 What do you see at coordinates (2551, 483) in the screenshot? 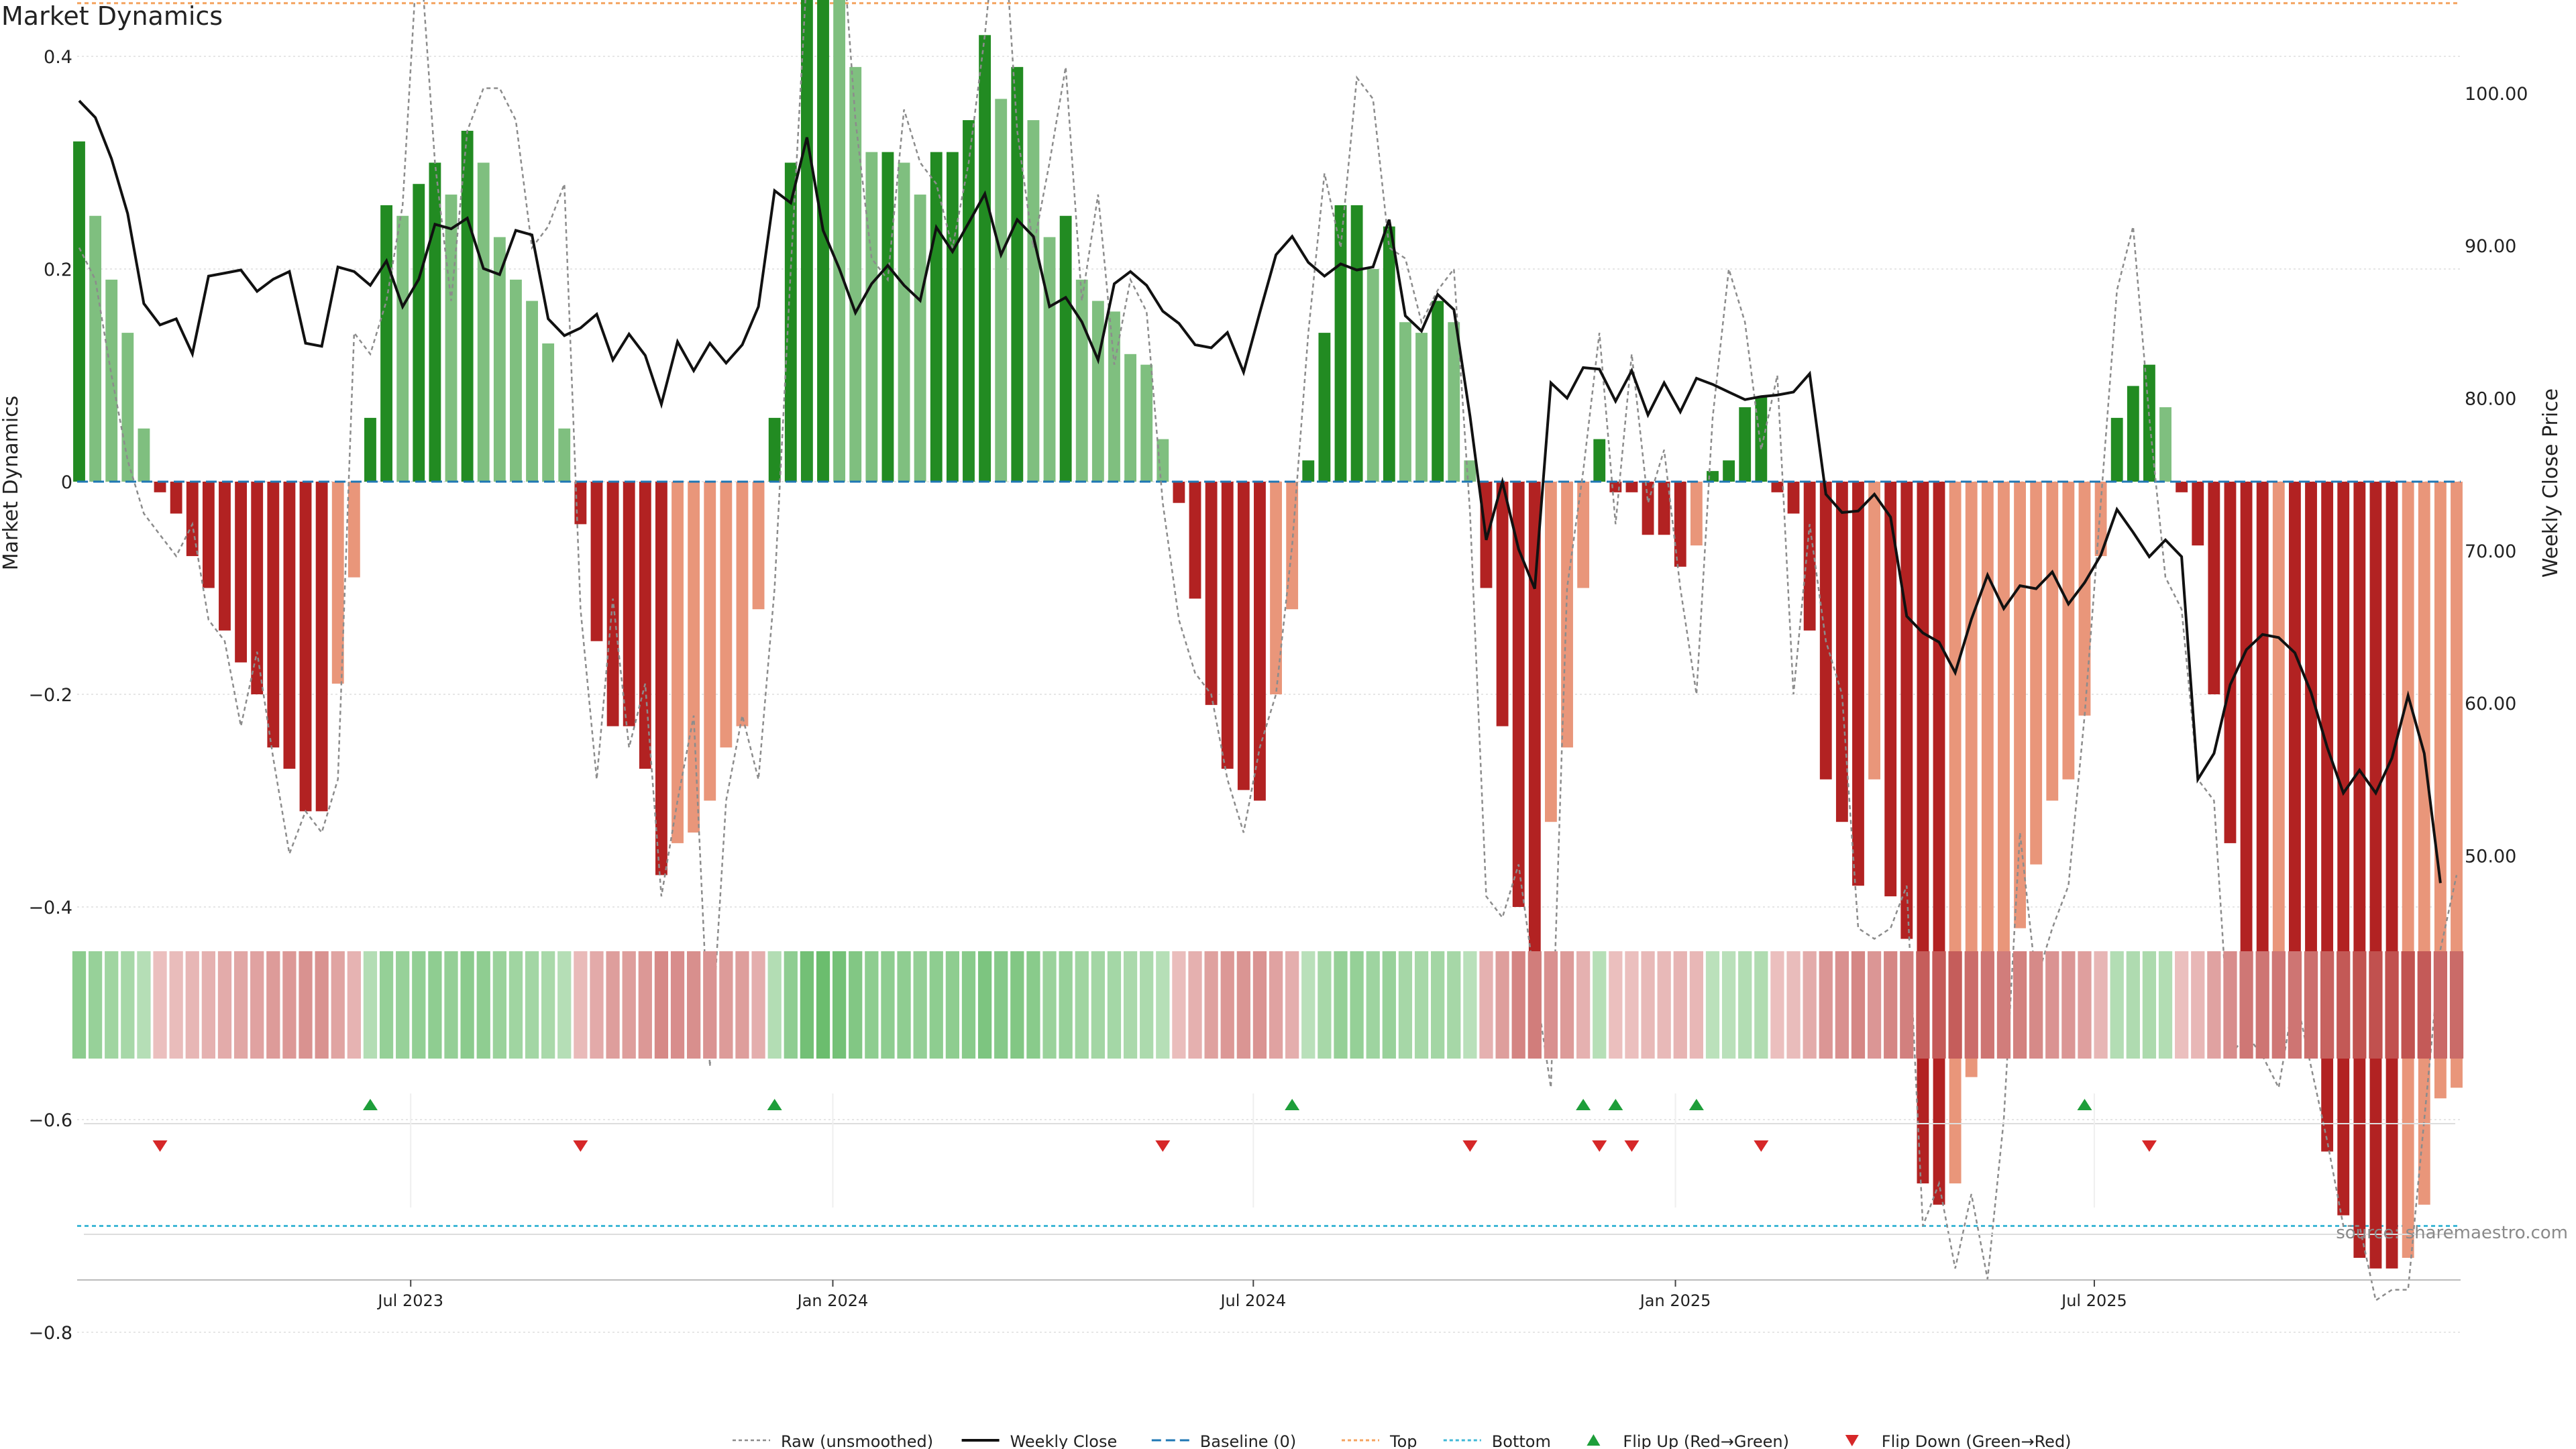
I see `y-axis-label-right: Weekly Close Price` at bounding box center [2551, 483].